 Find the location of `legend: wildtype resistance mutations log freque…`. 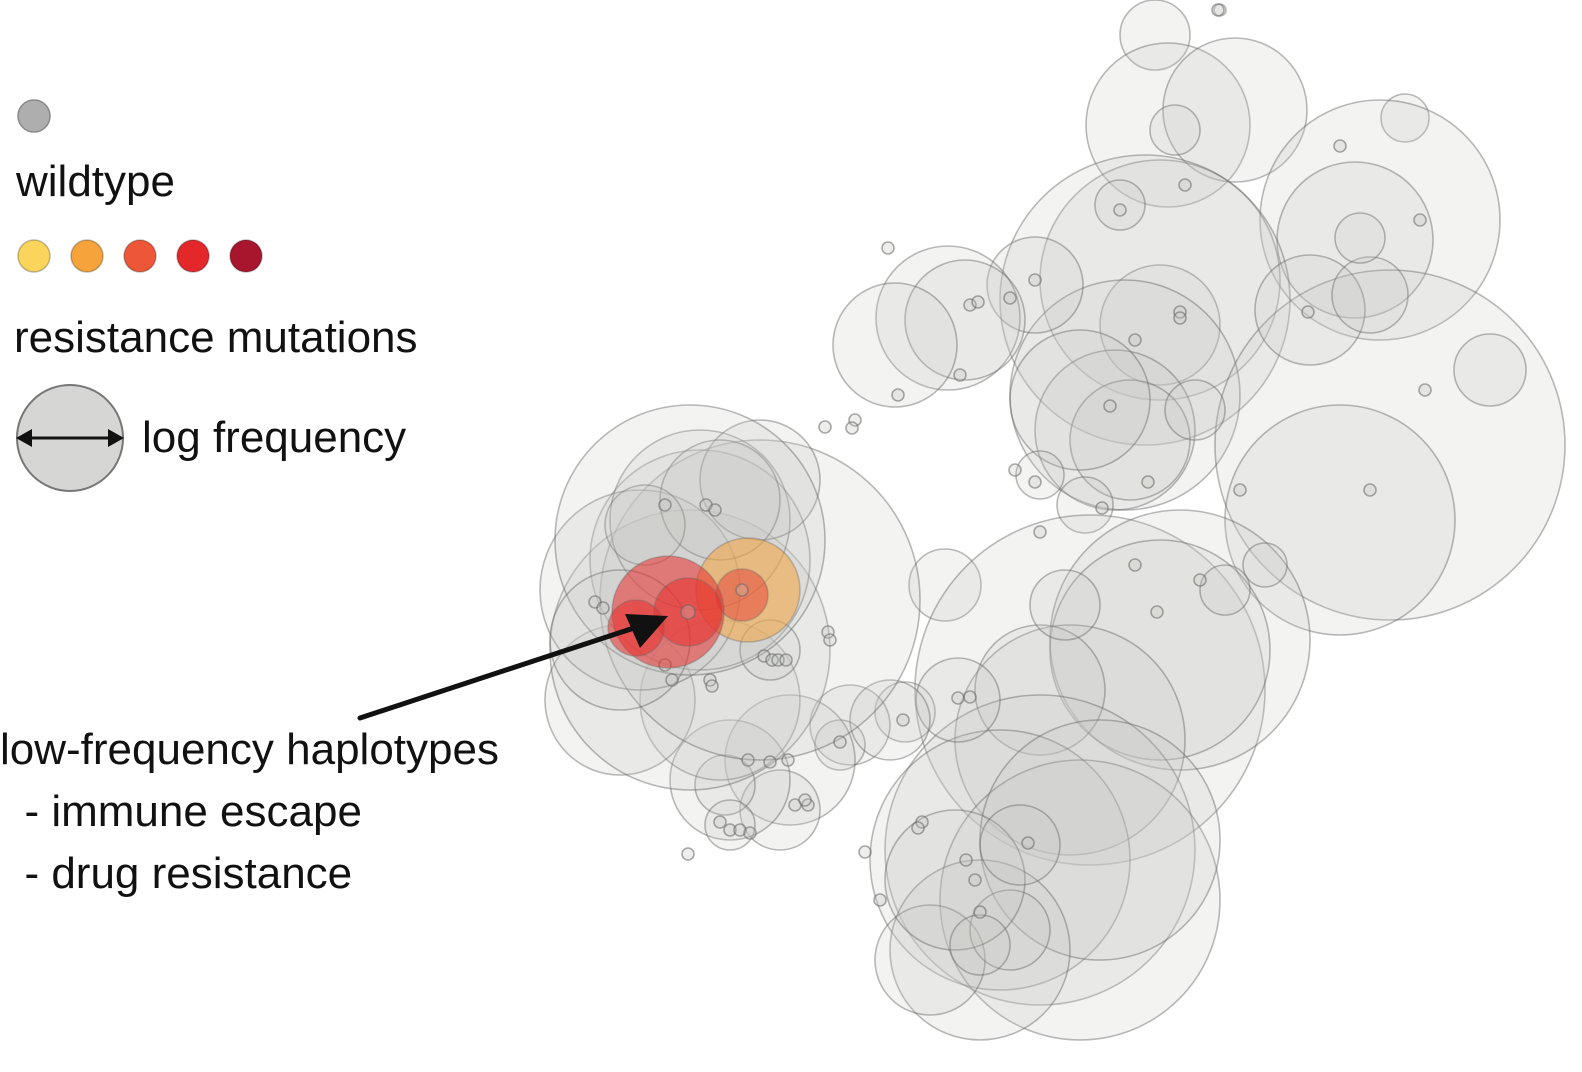

legend: wildtype resistance mutations log freque… is located at coordinates (216, 295).